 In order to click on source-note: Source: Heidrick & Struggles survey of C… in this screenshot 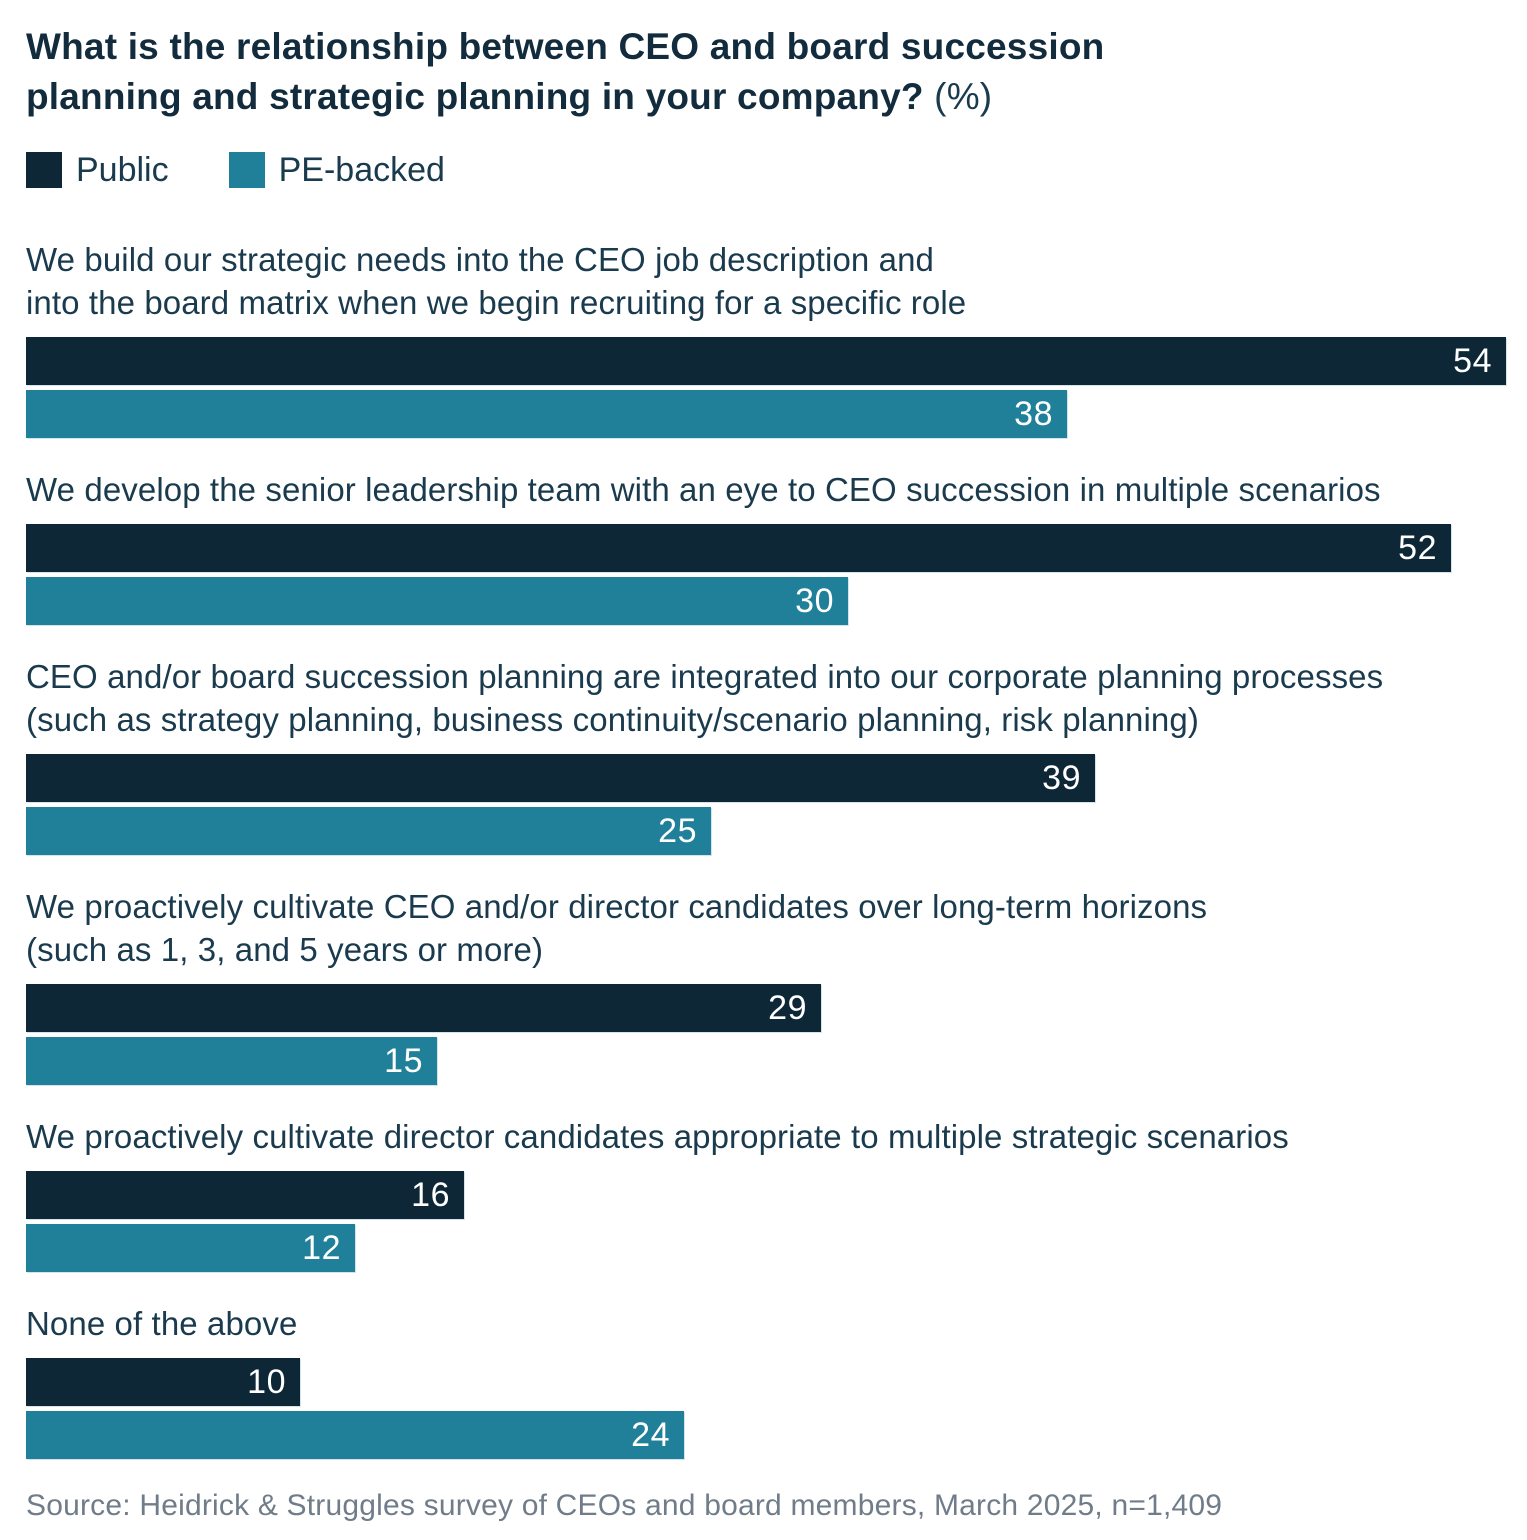, I will do `click(624, 1505)`.